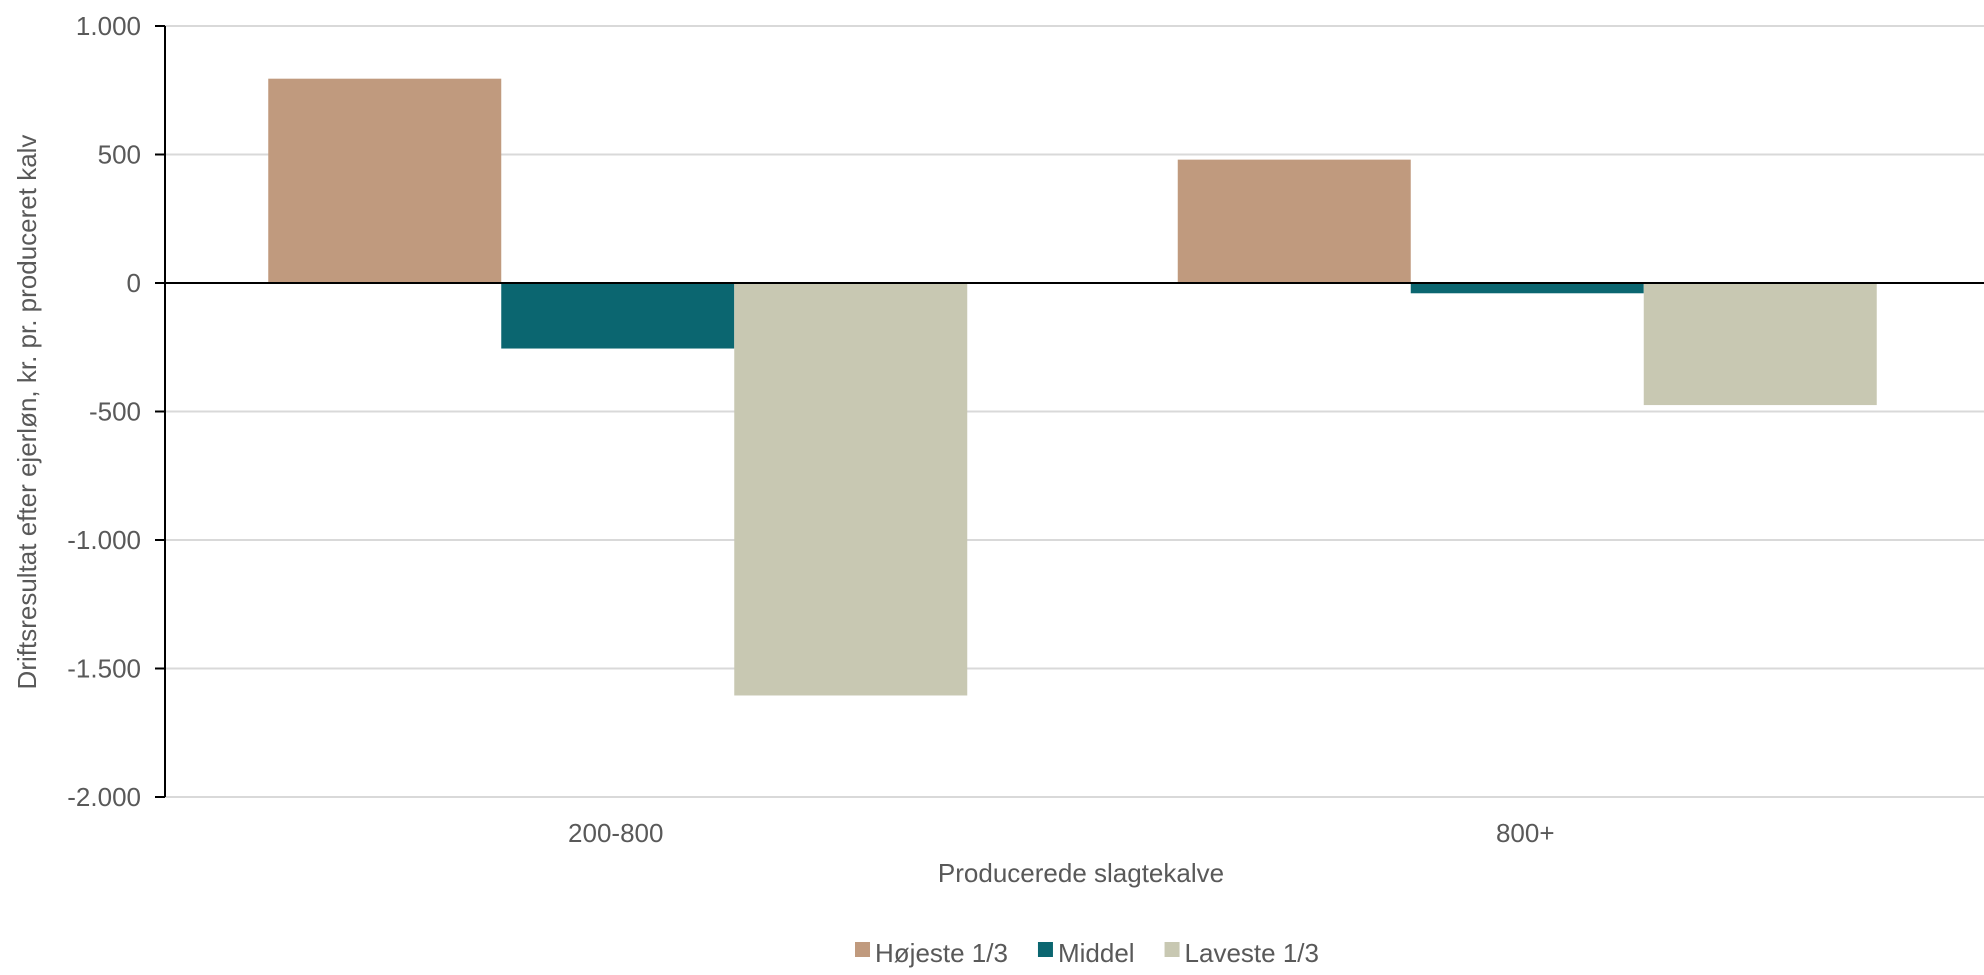 This screenshot has width=1984, height=975. I want to click on y-tick-label: -2.000, so click(104, 797).